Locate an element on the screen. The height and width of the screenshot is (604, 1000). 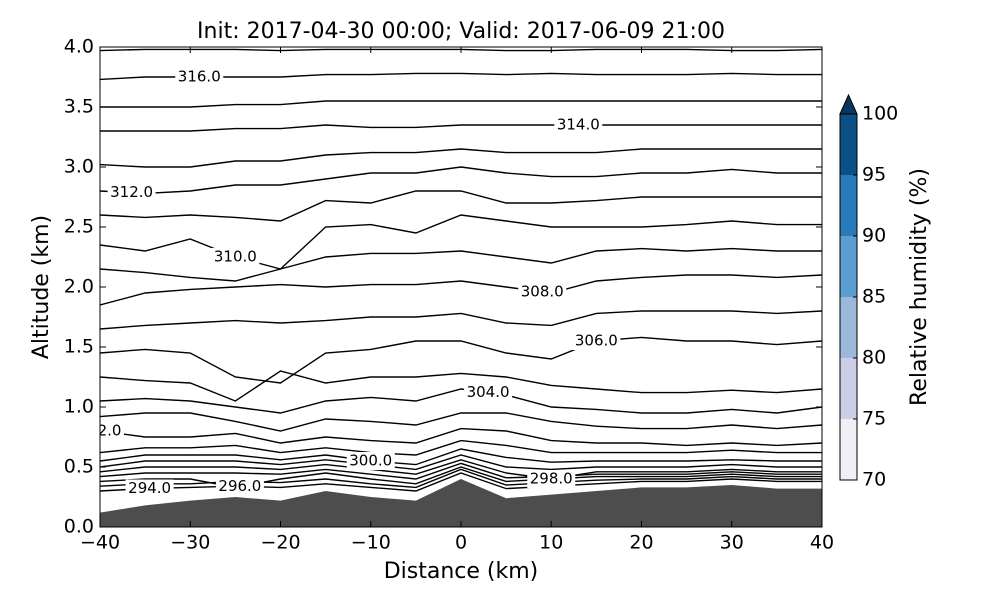
contour-label: 294.0 is located at coordinates (149, 488).